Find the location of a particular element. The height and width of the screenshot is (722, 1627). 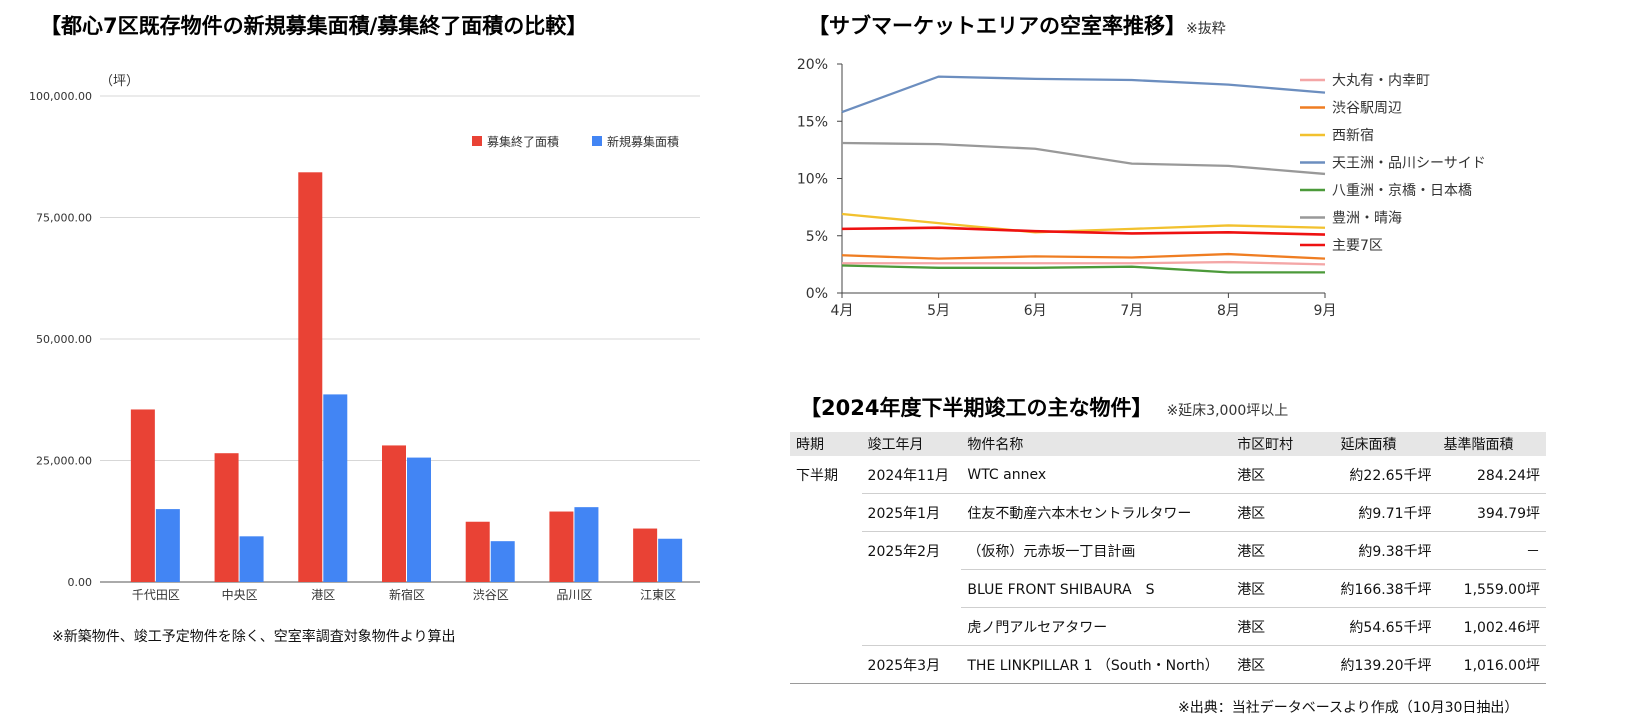

cell-total-floor-area: 約9.71千坪 is located at coordinates (1386, 512).